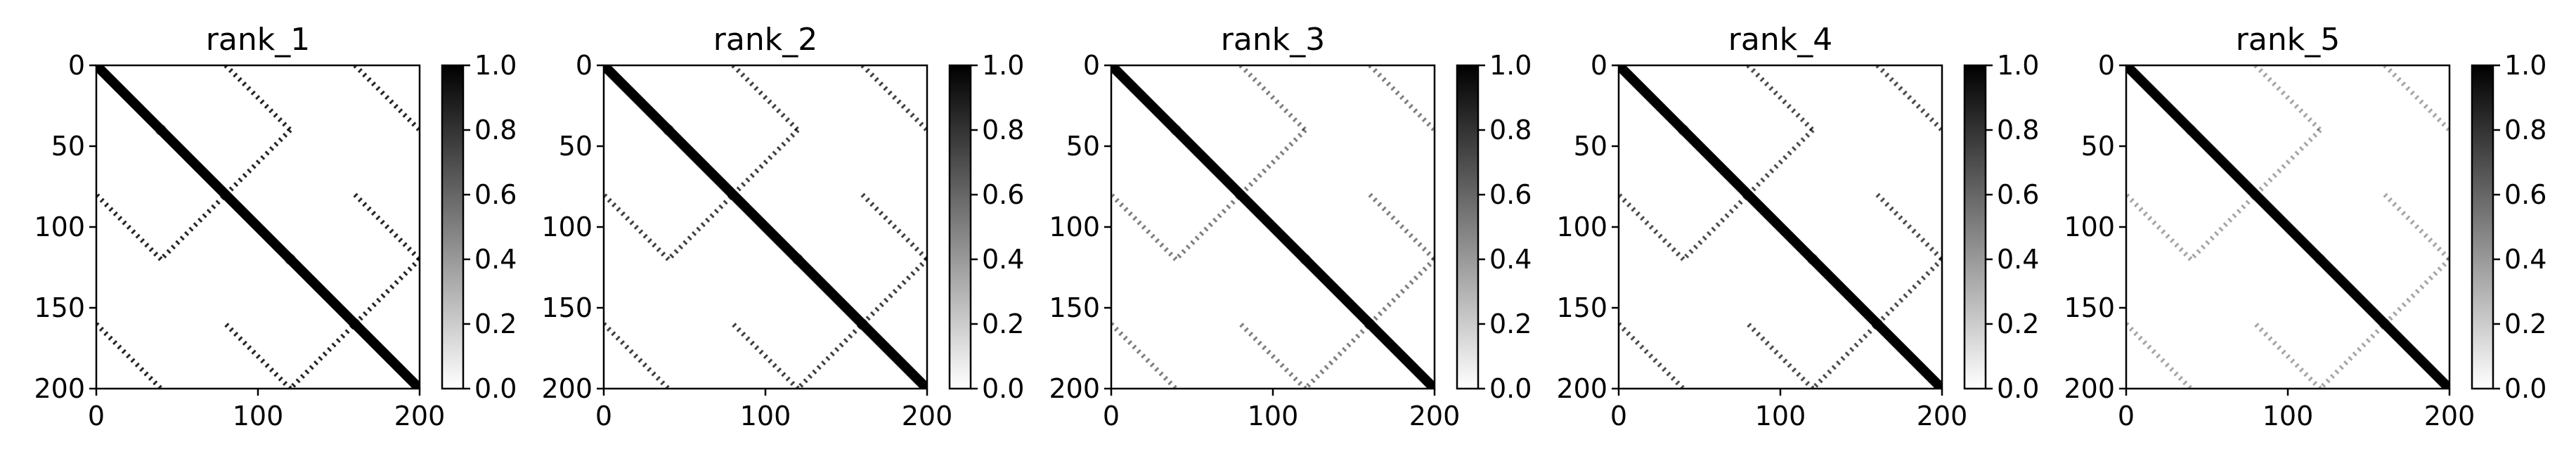  I want to click on panel-title: rank_2, so click(765, 40).